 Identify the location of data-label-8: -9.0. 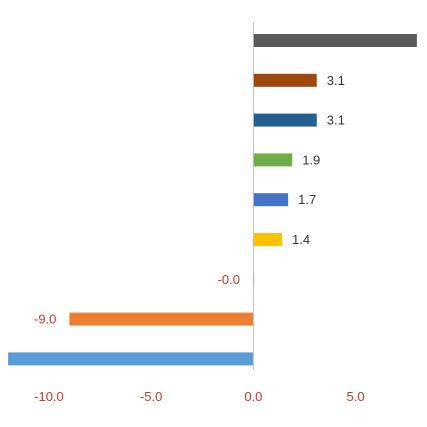
(45, 319).